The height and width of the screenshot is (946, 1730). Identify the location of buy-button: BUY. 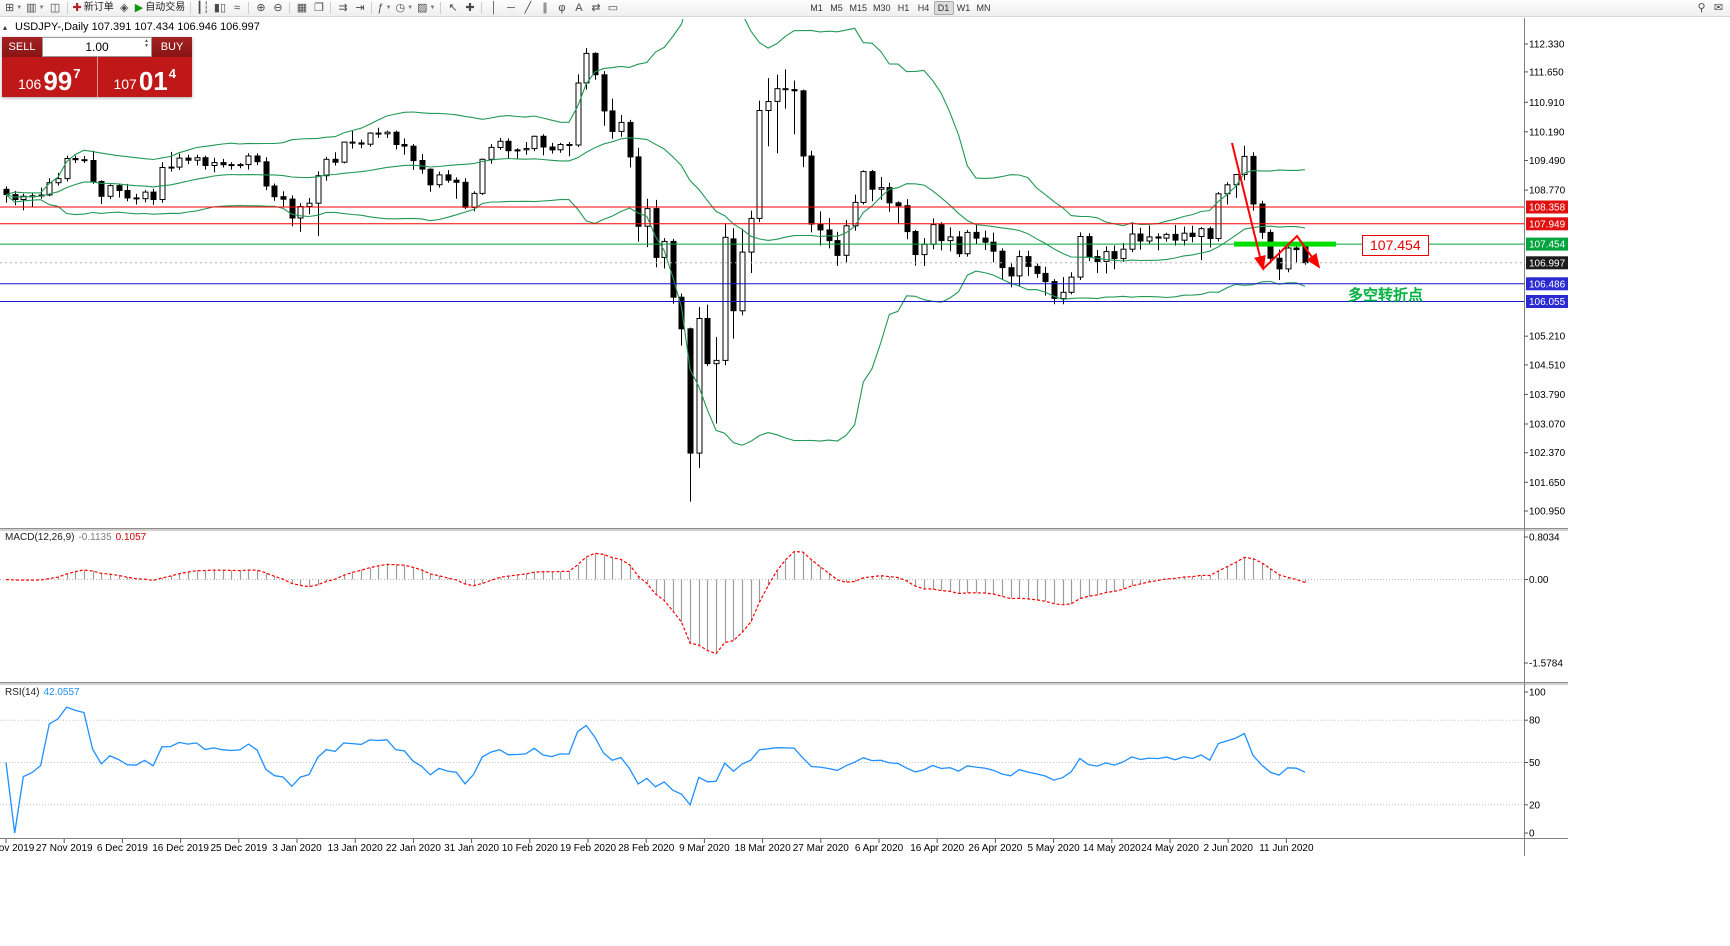
(172, 47).